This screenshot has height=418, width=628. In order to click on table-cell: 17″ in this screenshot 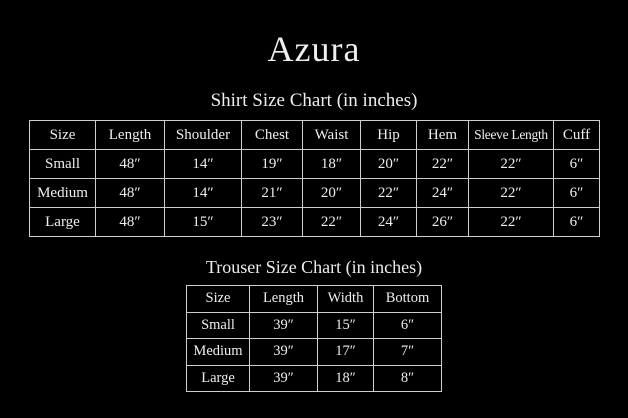, I will do `click(345, 352)`.